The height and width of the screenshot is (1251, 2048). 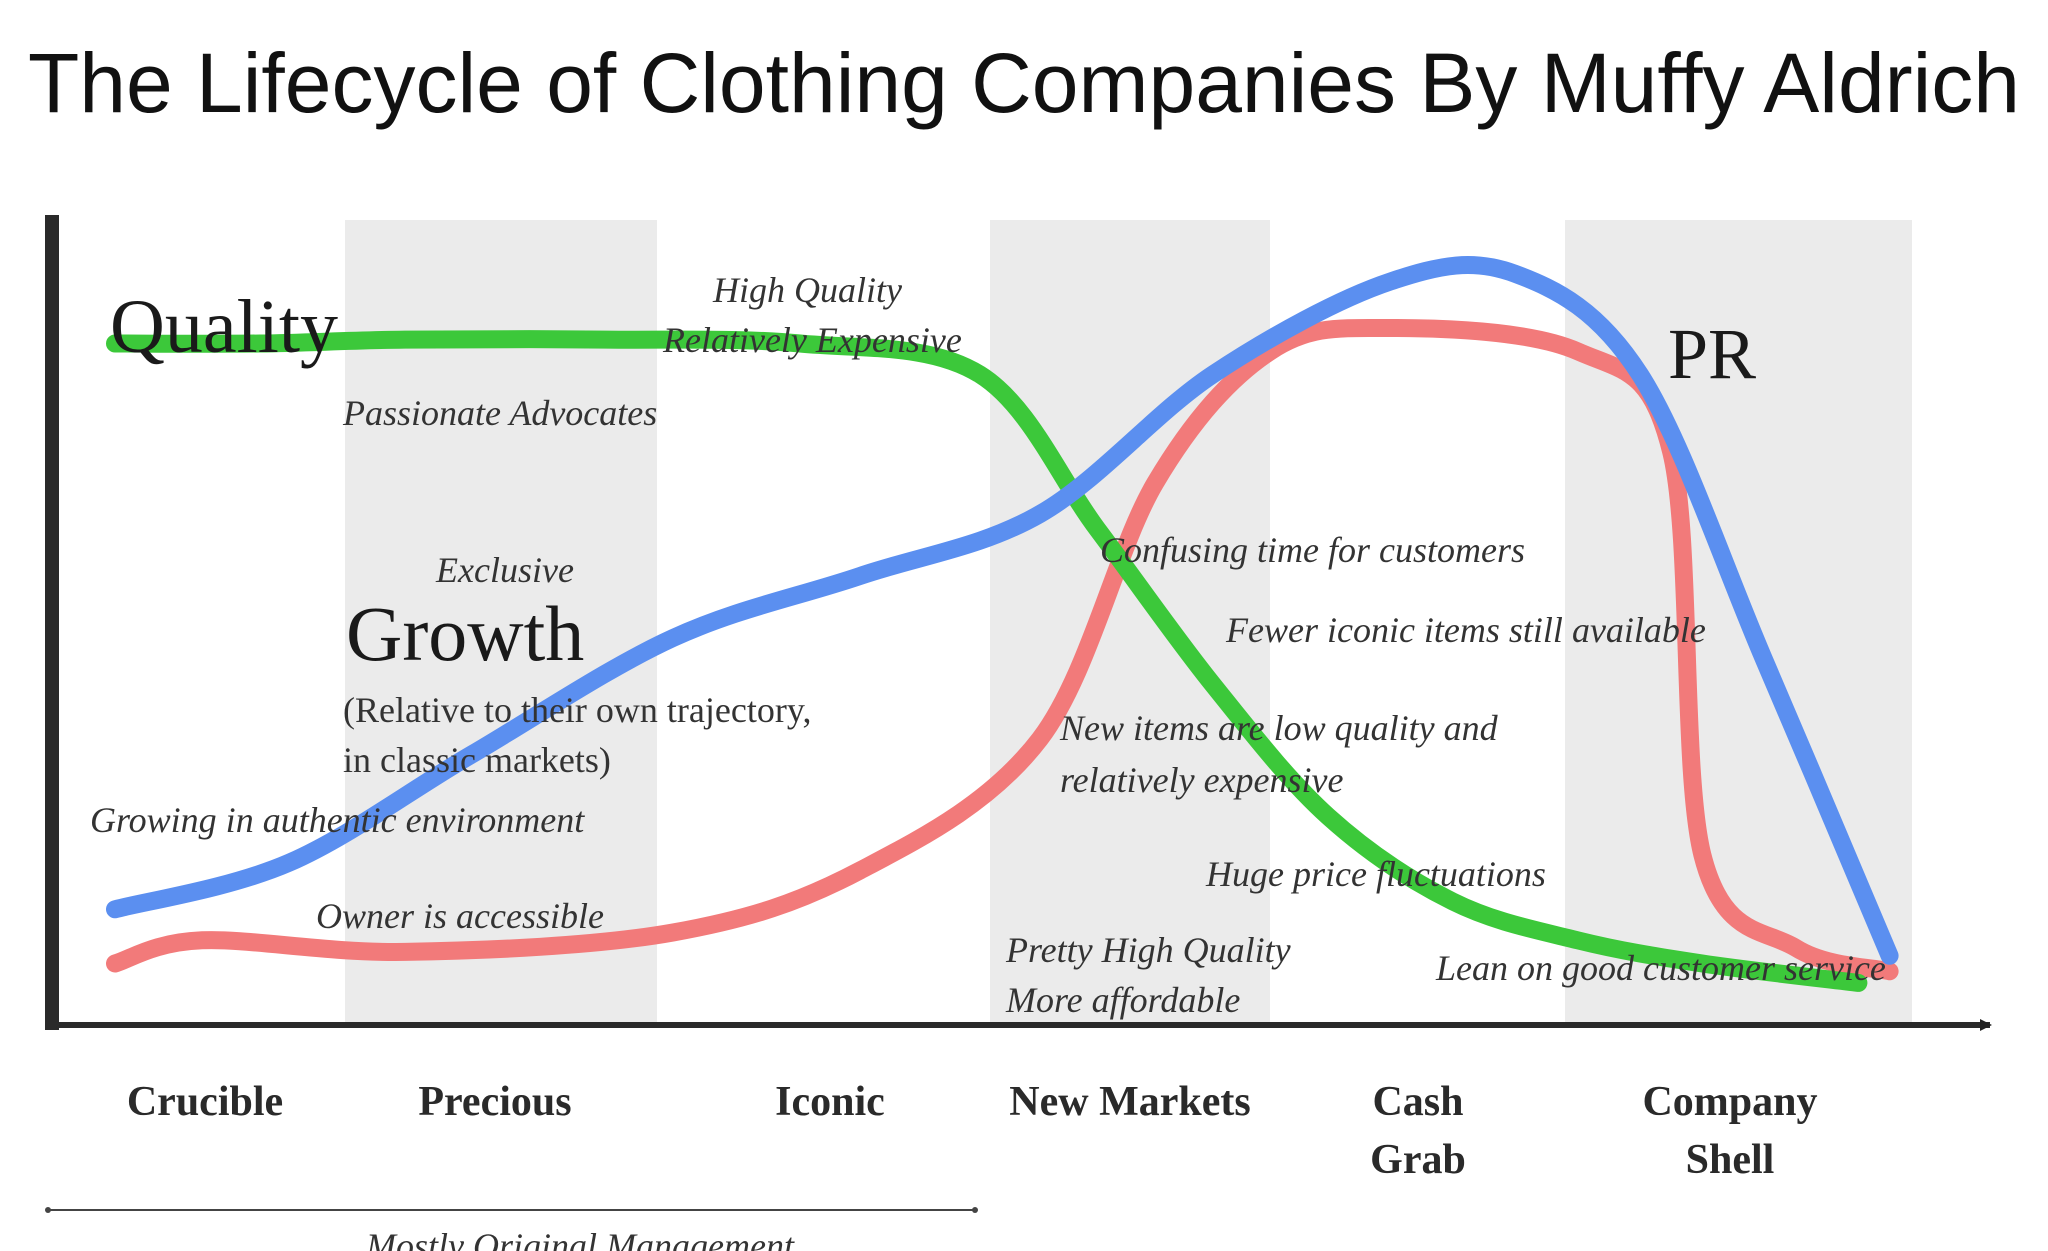 What do you see at coordinates (477, 760) in the screenshot?
I see `growth-note-line-2: in classic markets)` at bounding box center [477, 760].